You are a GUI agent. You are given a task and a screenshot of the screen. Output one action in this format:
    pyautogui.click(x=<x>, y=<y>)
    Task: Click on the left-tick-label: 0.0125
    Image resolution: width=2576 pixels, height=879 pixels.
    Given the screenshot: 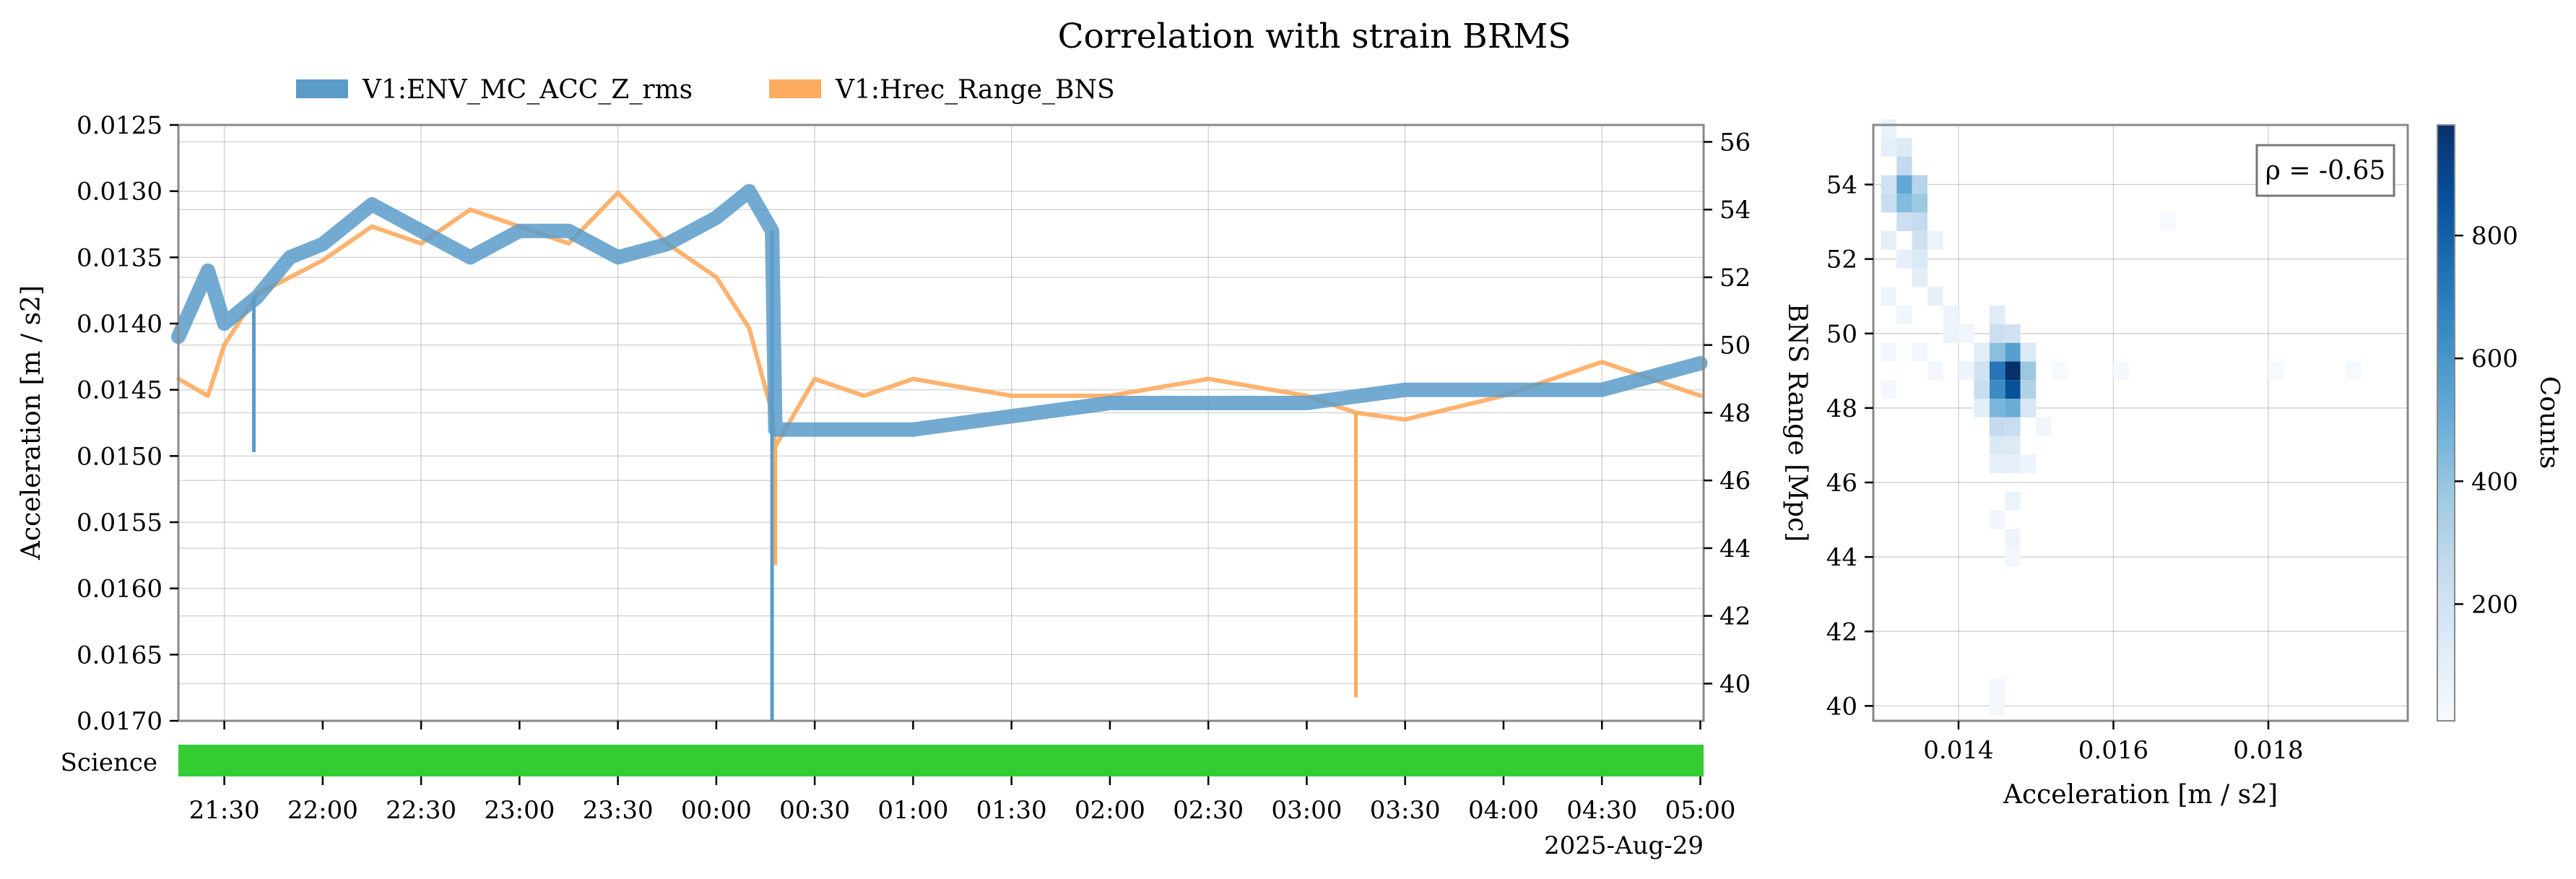 What is the action you would take?
    pyautogui.click(x=119, y=126)
    